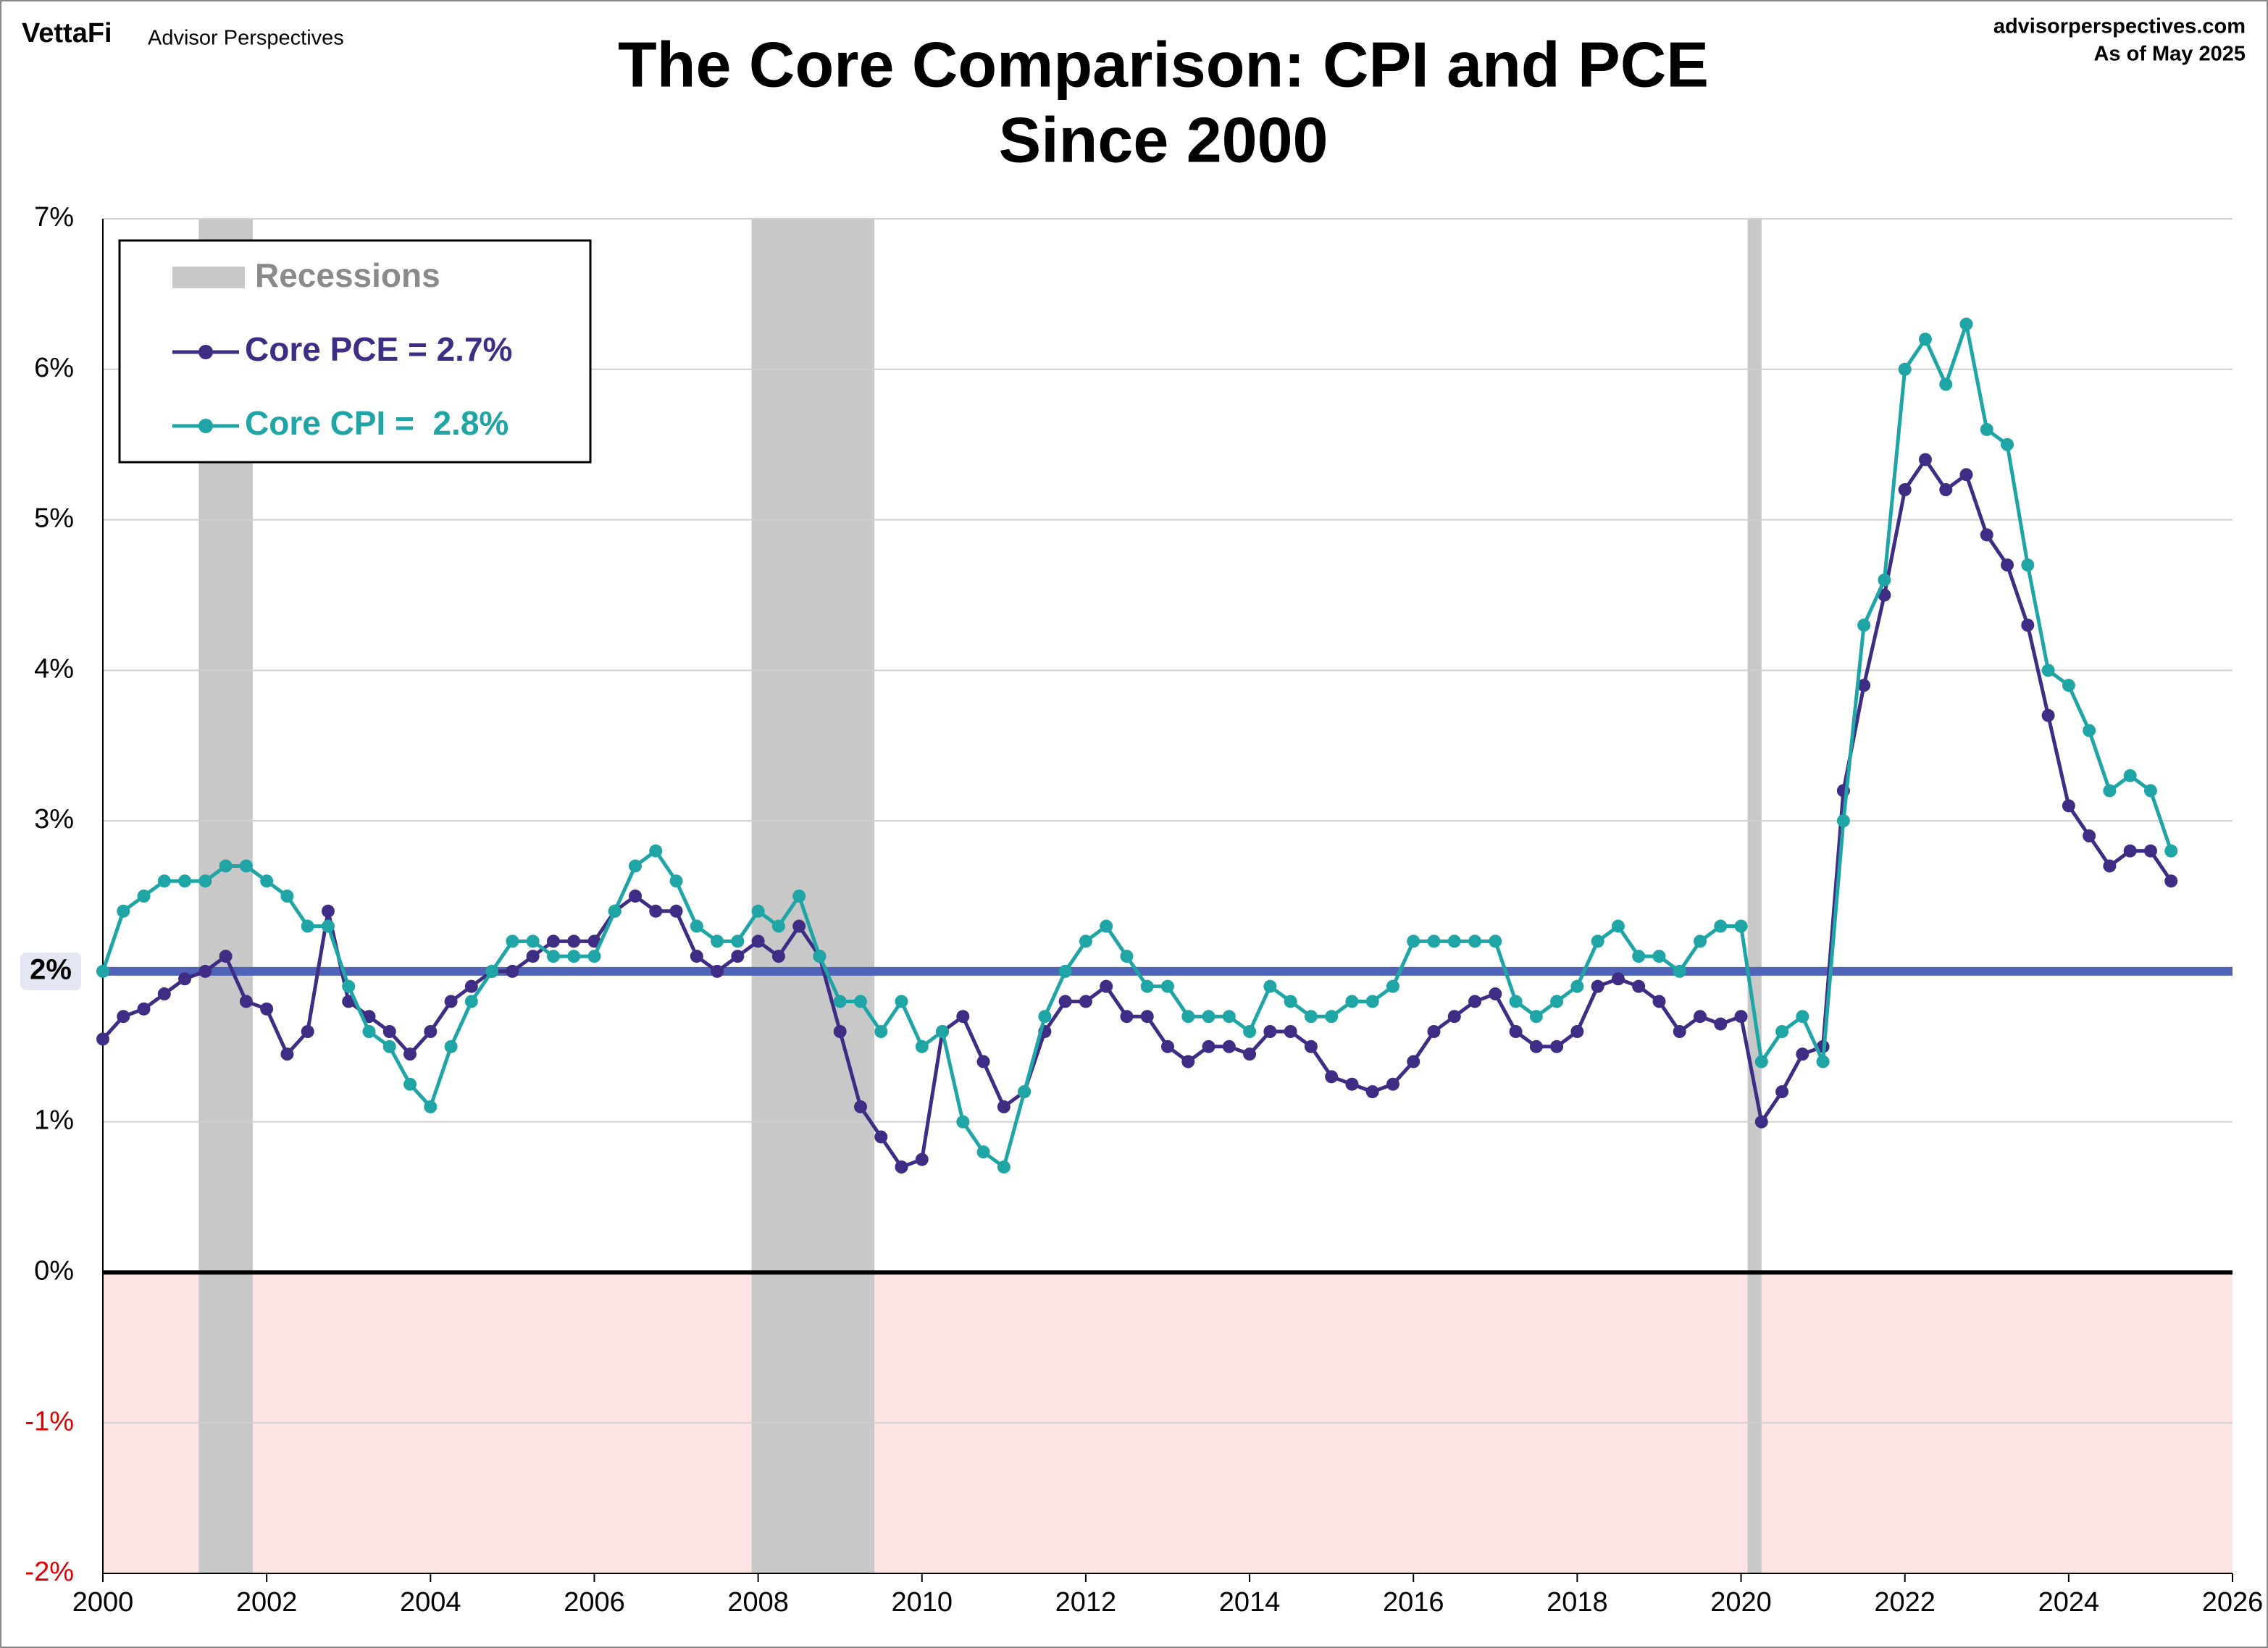  I want to click on legend-marker, so click(206, 352).